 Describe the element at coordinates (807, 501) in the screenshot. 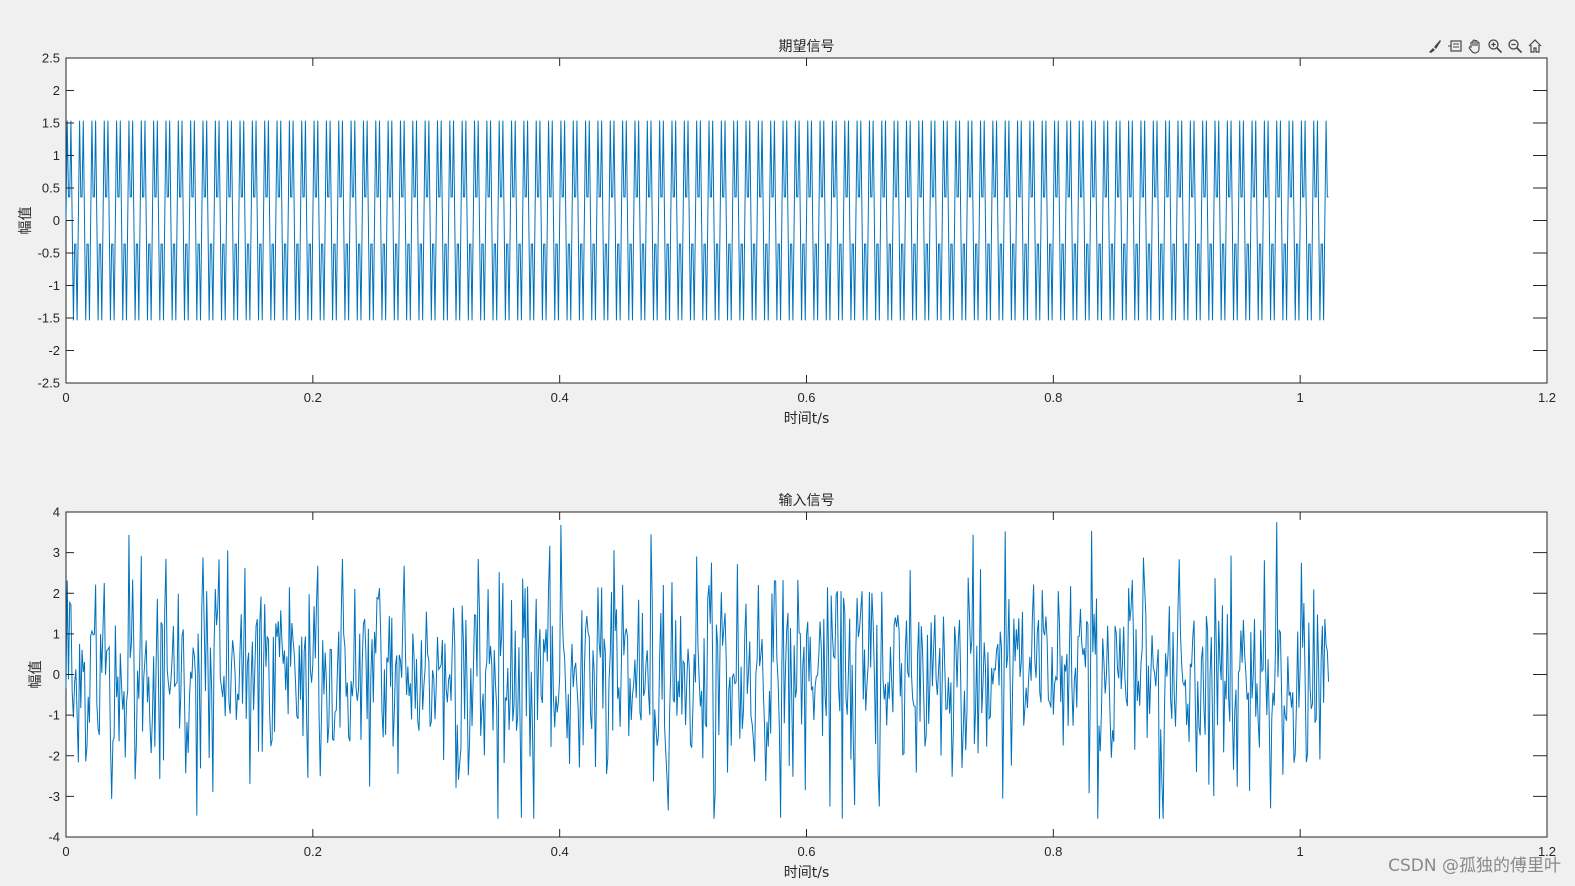

I see `axes-title: 输入信号` at that location.